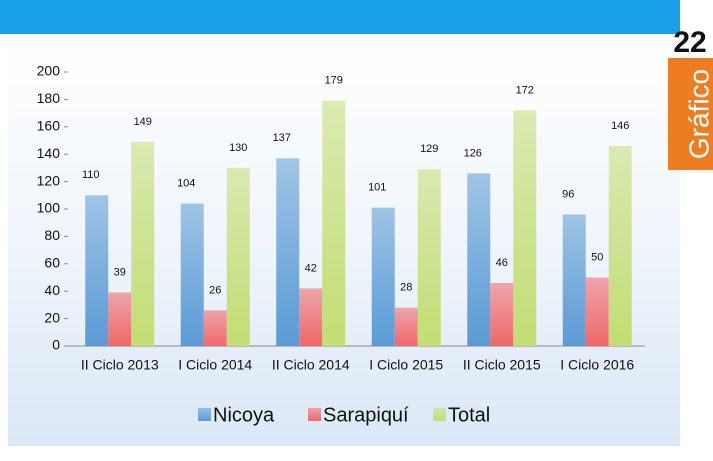  What do you see at coordinates (406, 365) in the screenshot?
I see `x-tick-label: I Ciclo 2015` at bounding box center [406, 365].